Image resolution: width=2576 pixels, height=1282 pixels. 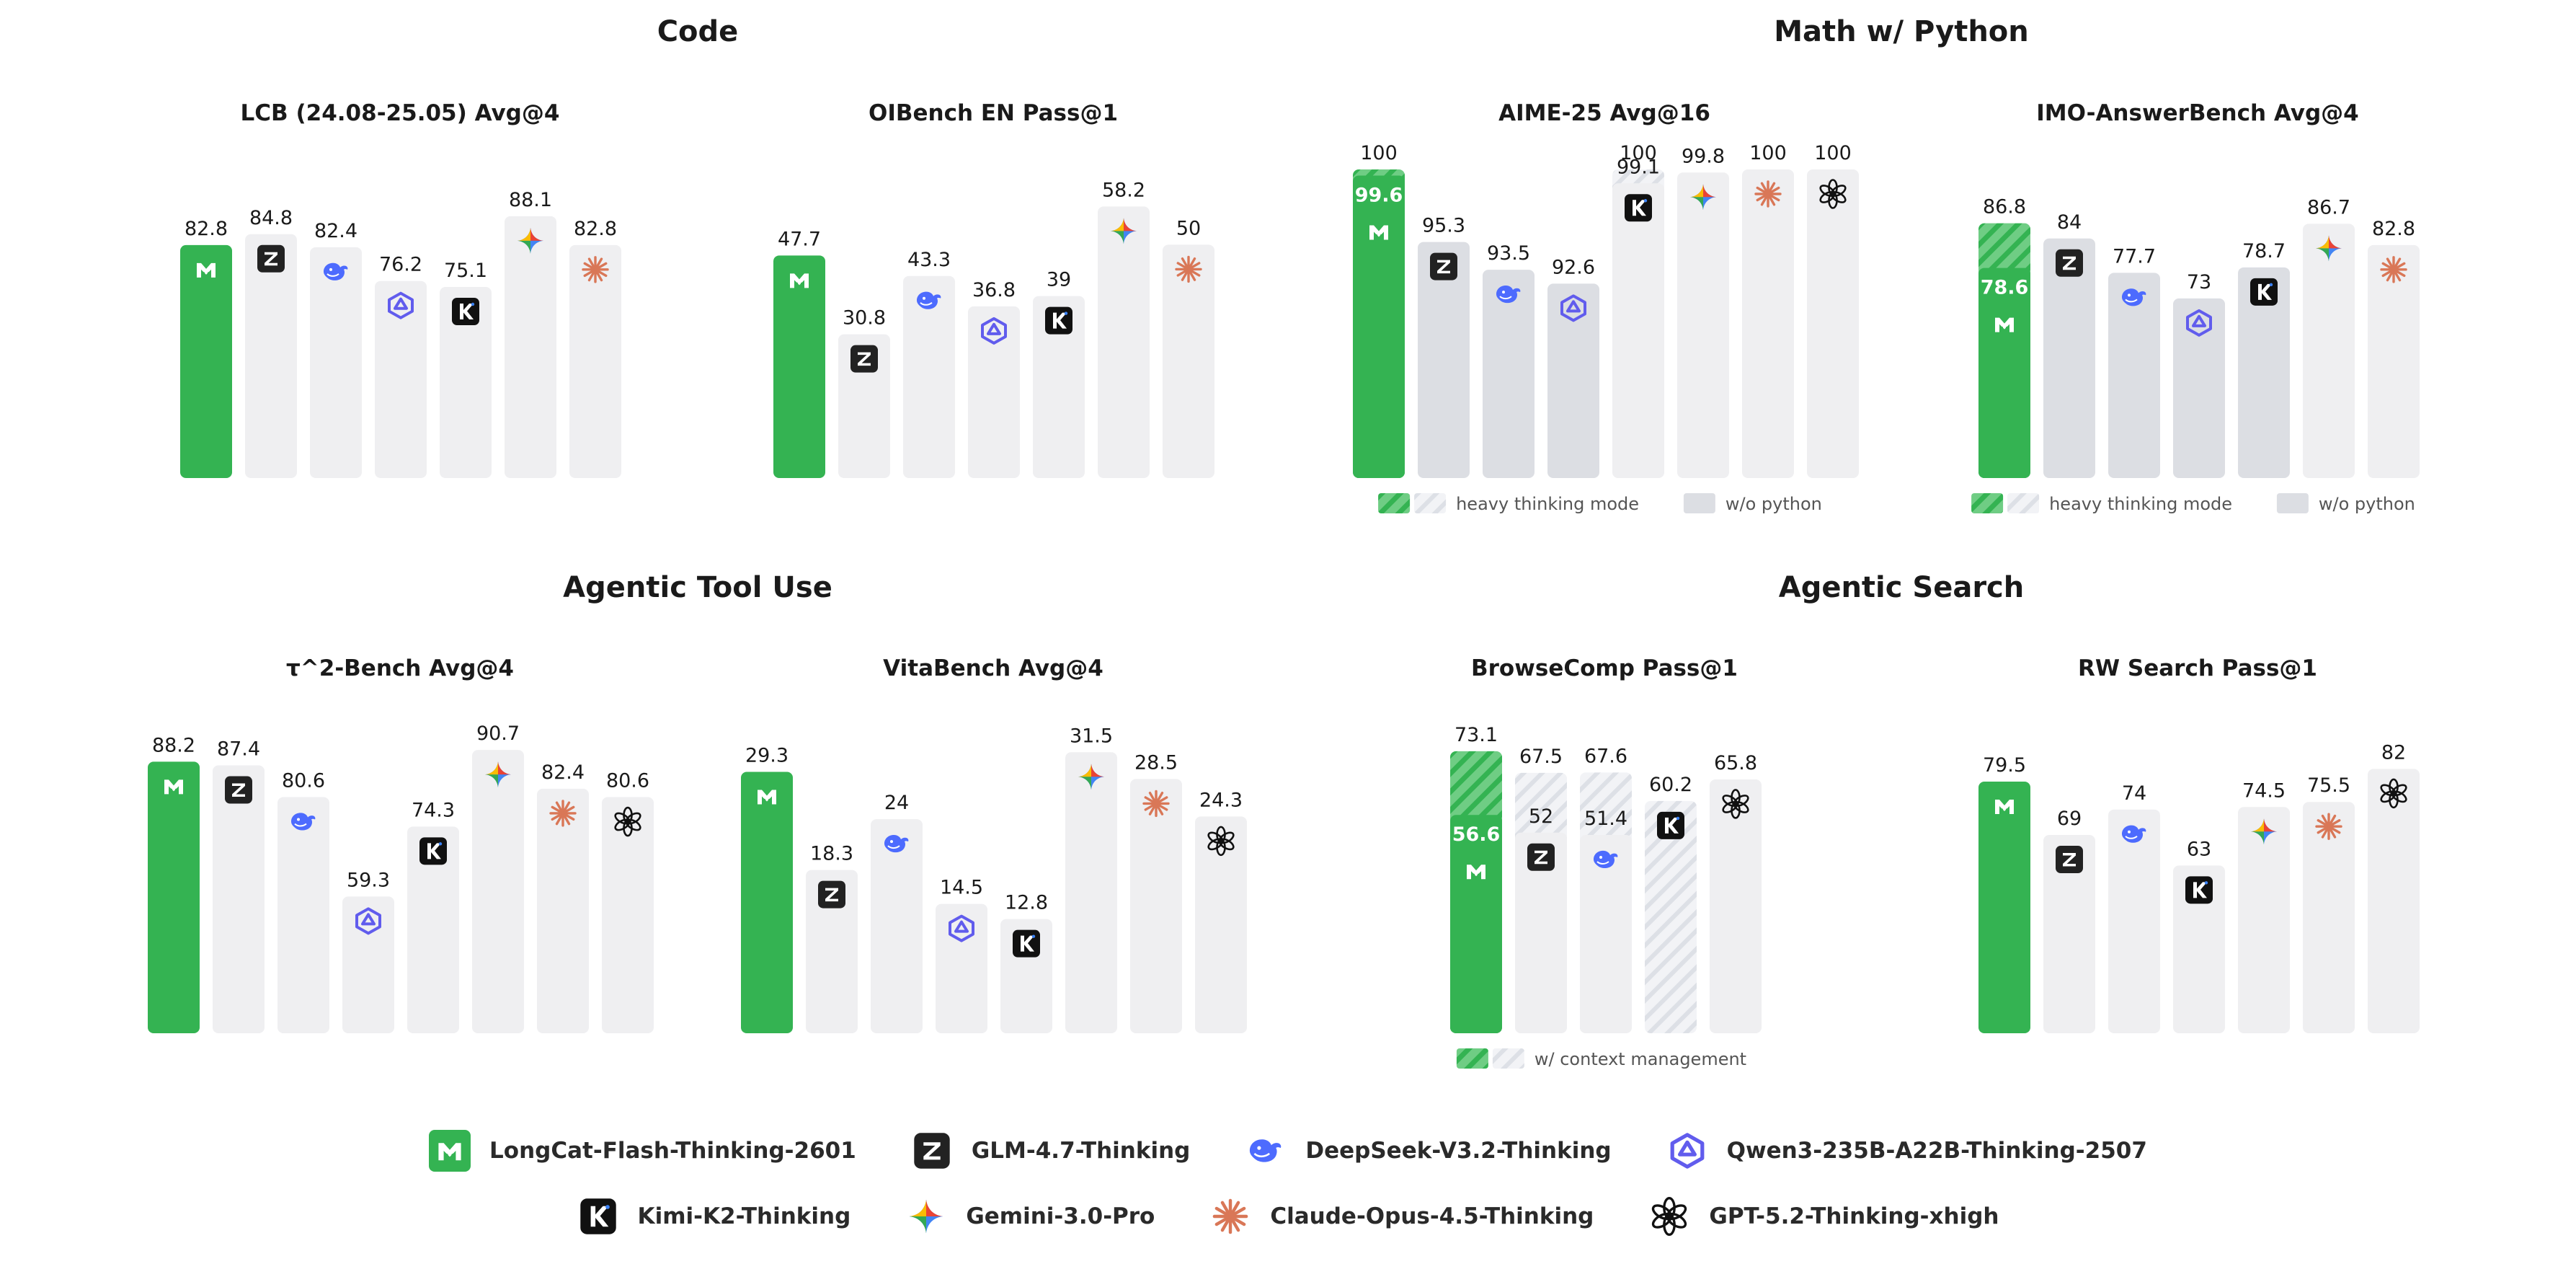 What do you see at coordinates (1639, 153) in the screenshot?
I see `value-label-hatched-kimi: 100` at bounding box center [1639, 153].